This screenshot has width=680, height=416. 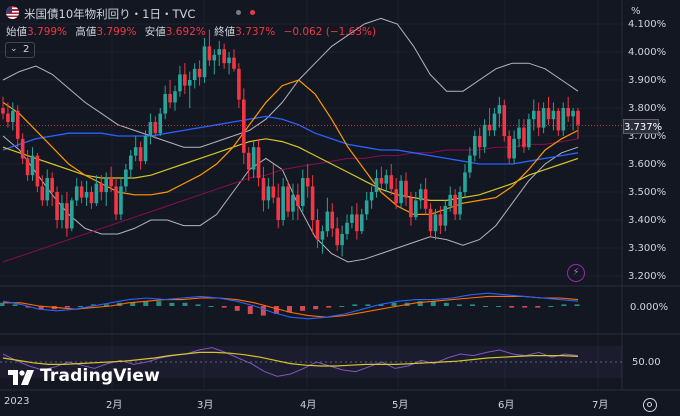 I want to click on change-value: −0.062 (−1.63%), so click(x=330, y=32).